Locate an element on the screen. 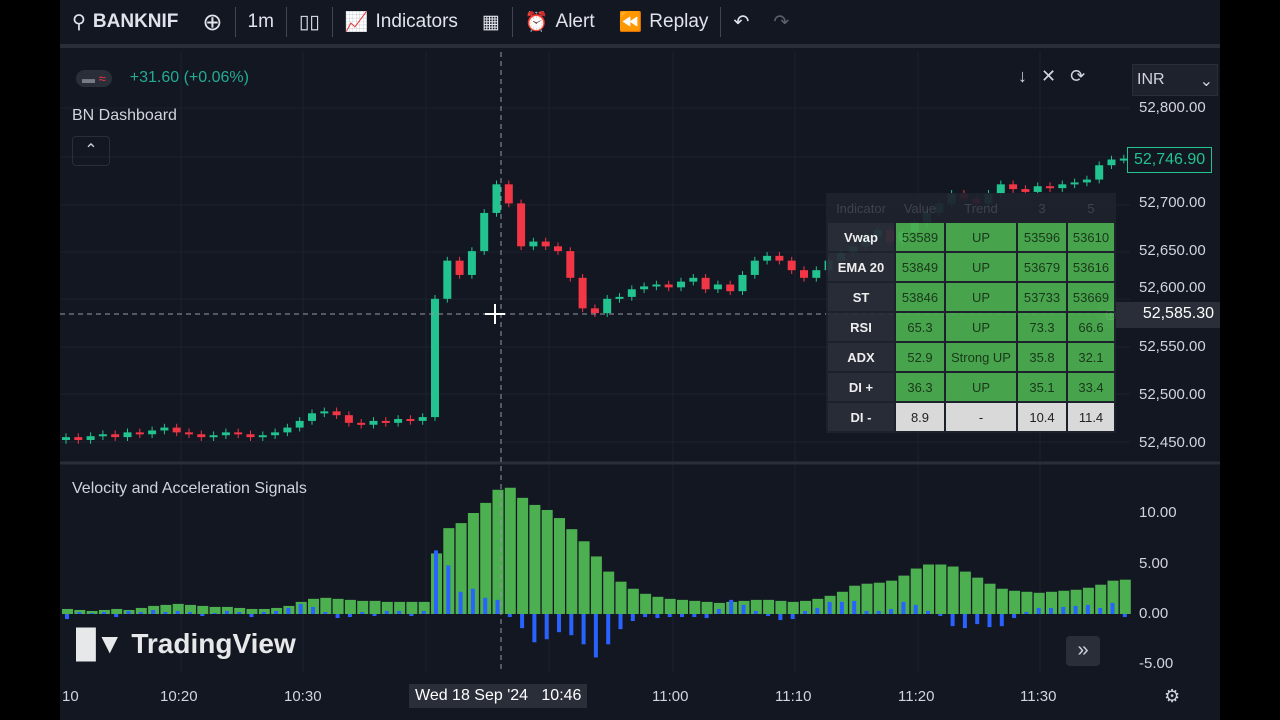 The height and width of the screenshot is (720, 1280). indicators-button: 📈 Indicators is located at coordinates (401, 22).